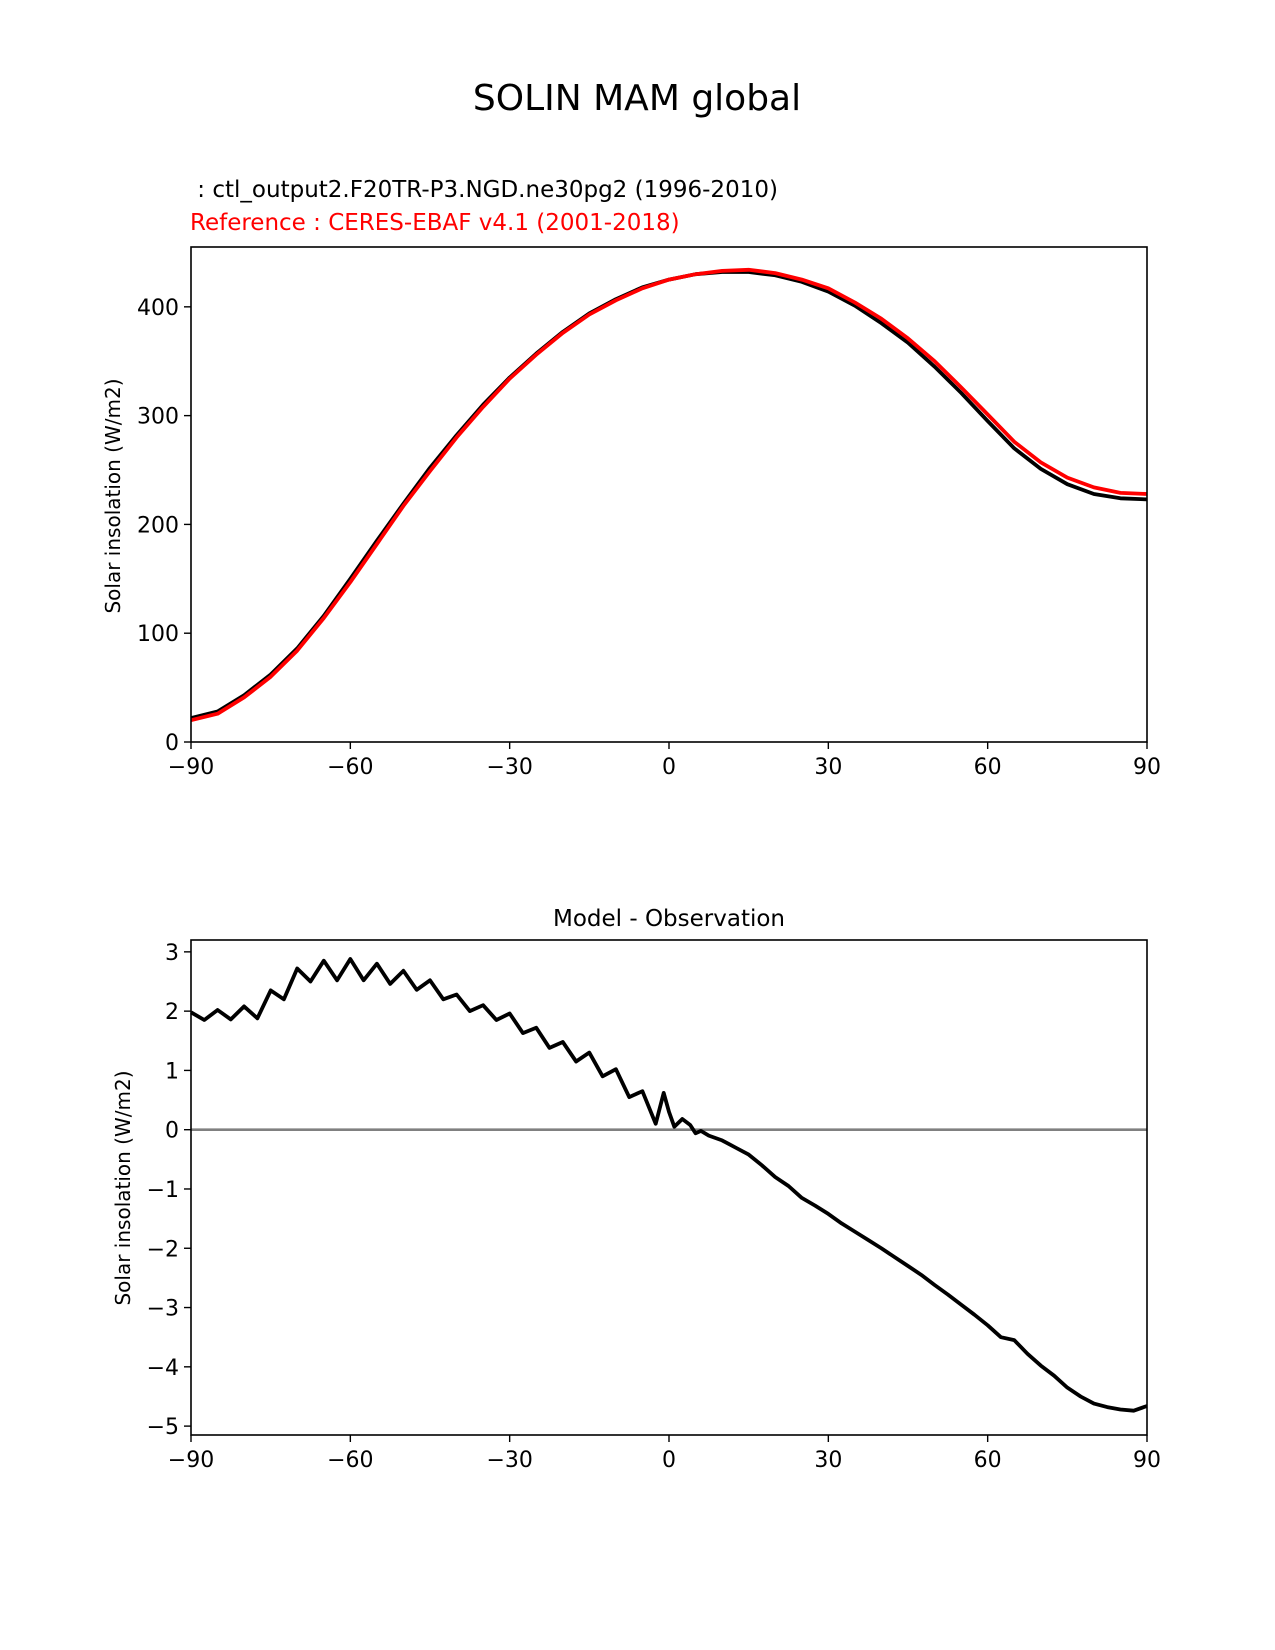 This screenshot has height=1650, width=1275. Describe the element at coordinates (158, 634) in the screenshot. I see `main-chart-ytick-label: 100` at that location.